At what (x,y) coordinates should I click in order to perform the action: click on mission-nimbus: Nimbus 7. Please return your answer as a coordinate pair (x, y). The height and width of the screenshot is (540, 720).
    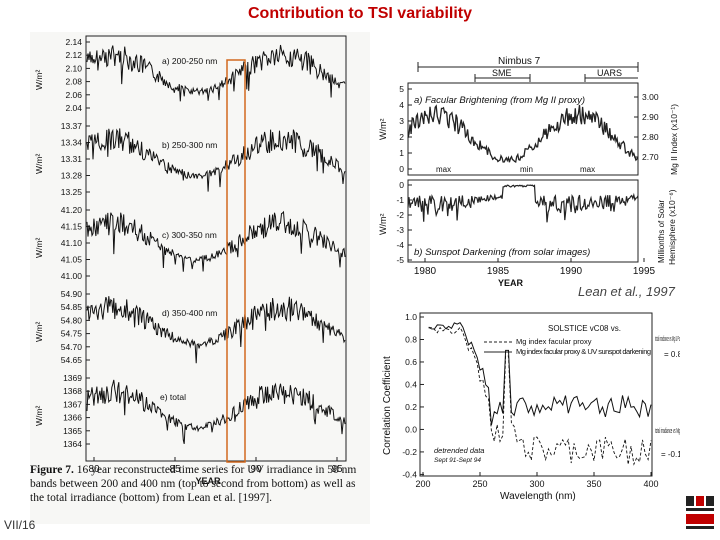
    Looking at the image, I should click on (519, 61).